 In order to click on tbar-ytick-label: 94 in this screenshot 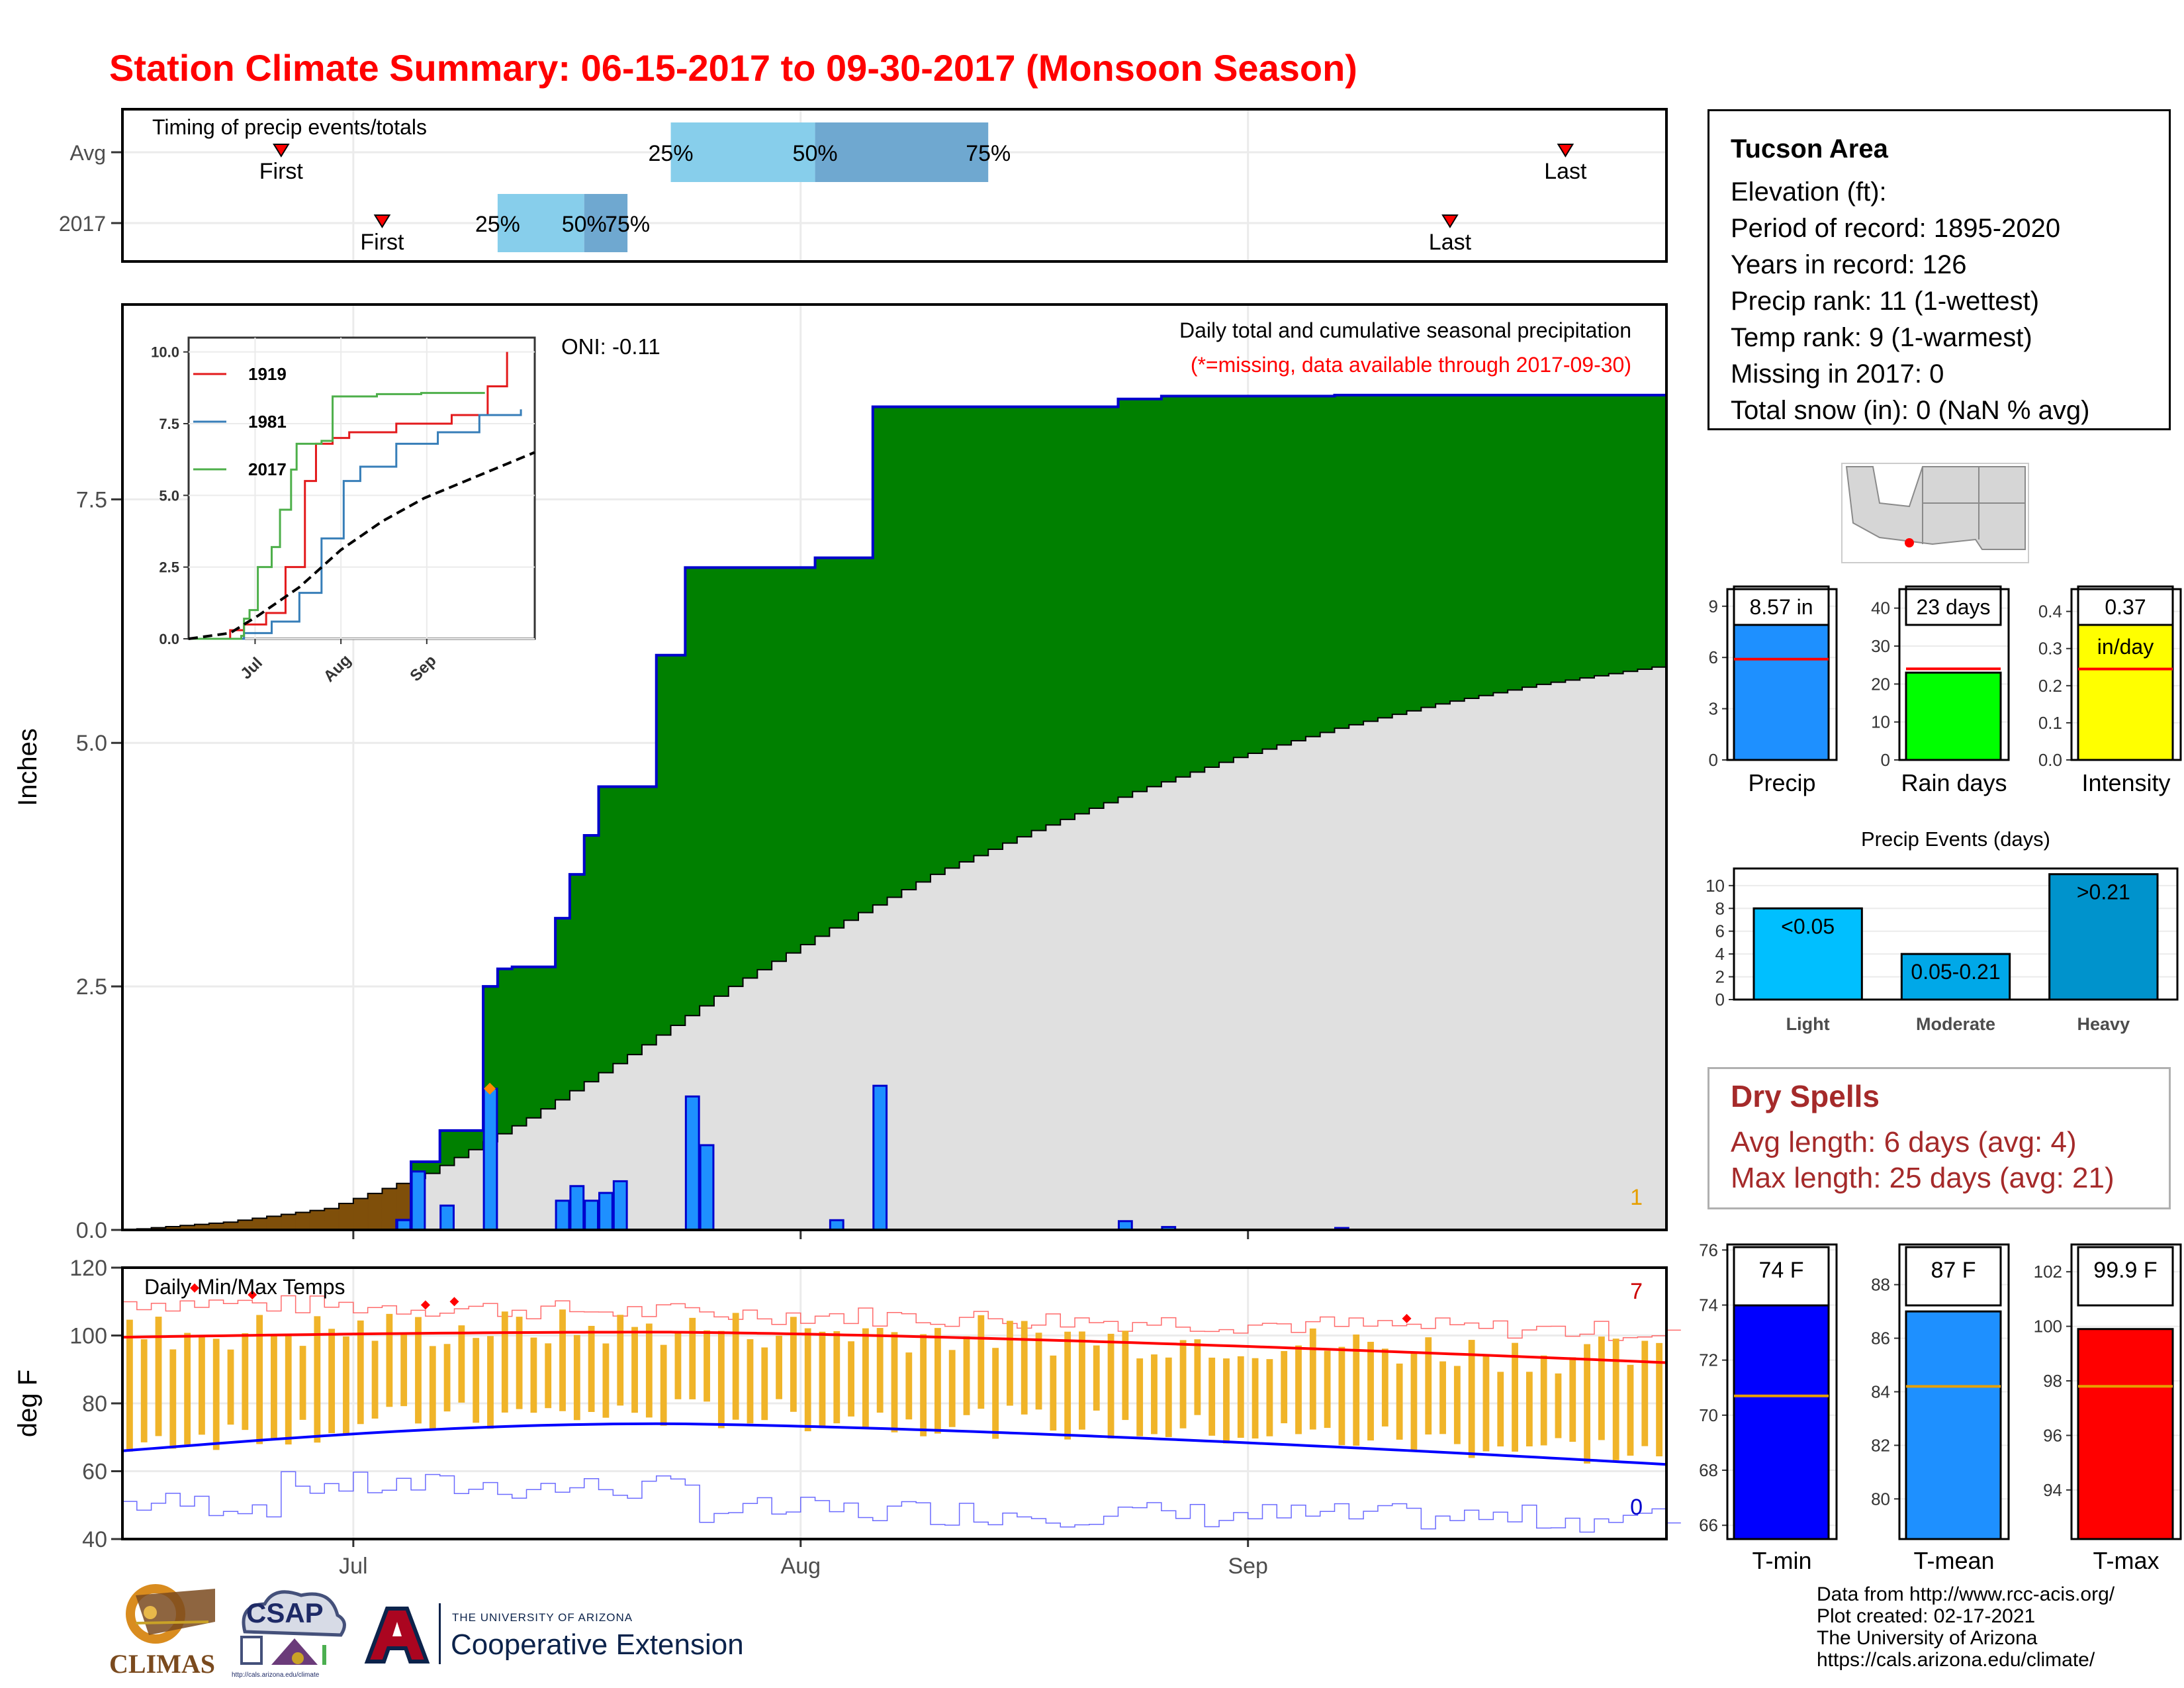, I will do `click(2052, 1490)`.